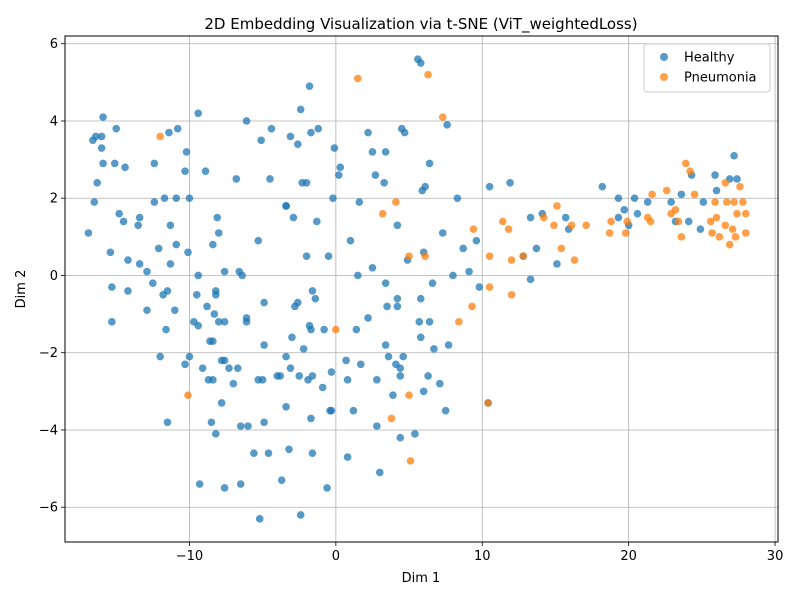 The width and height of the screenshot is (800, 600). Describe the element at coordinates (709, 58) in the screenshot. I see `legend-label-healthy: Healthy` at that location.